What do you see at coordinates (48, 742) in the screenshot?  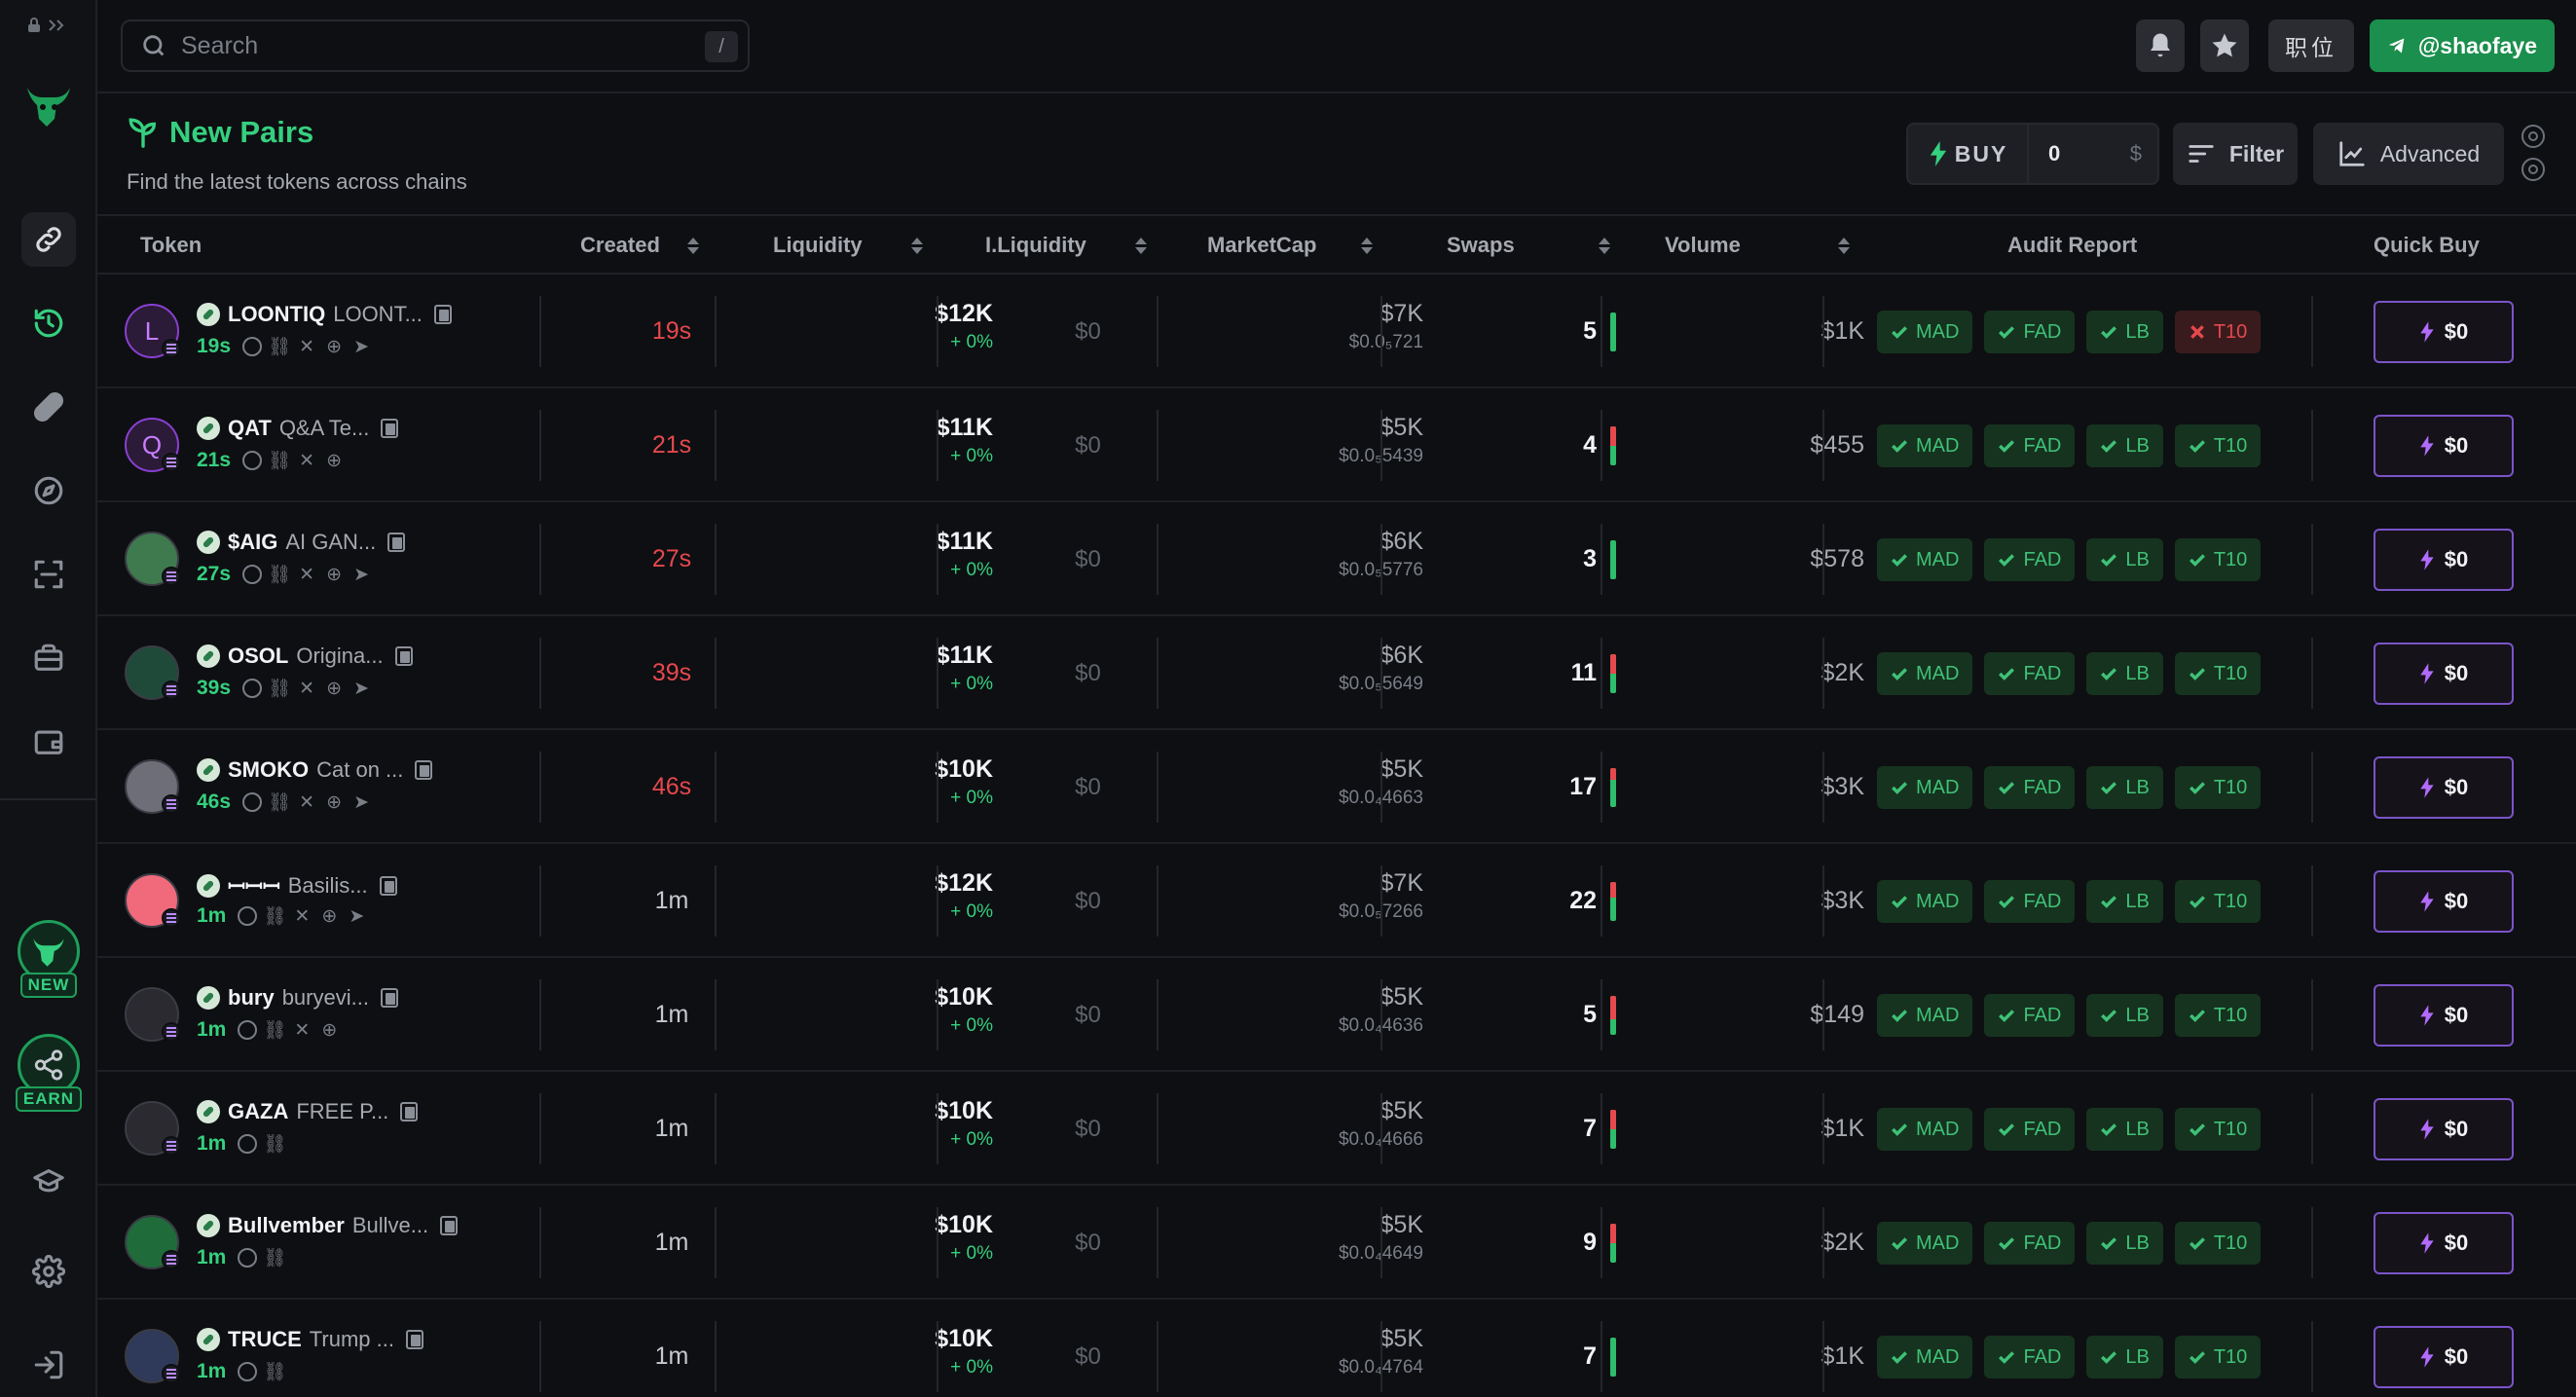 I see `sidebar-item-wallet` at bounding box center [48, 742].